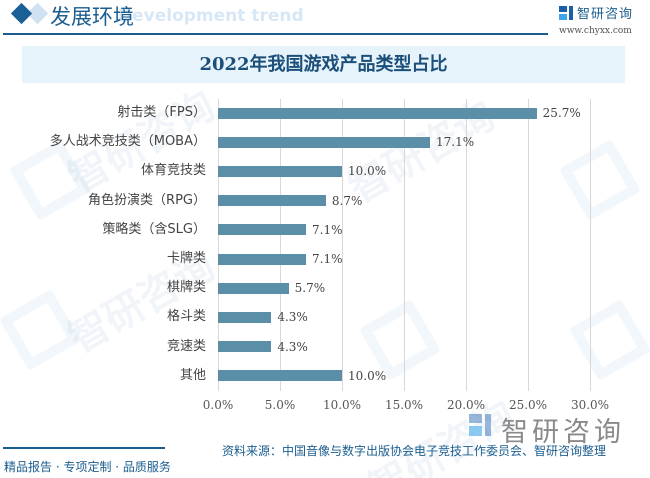 This screenshot has width=650, height=478. Describe the element at coordinates (455, 142) in the screenshot. I see `bar-value-label: 17.1%` at that location.